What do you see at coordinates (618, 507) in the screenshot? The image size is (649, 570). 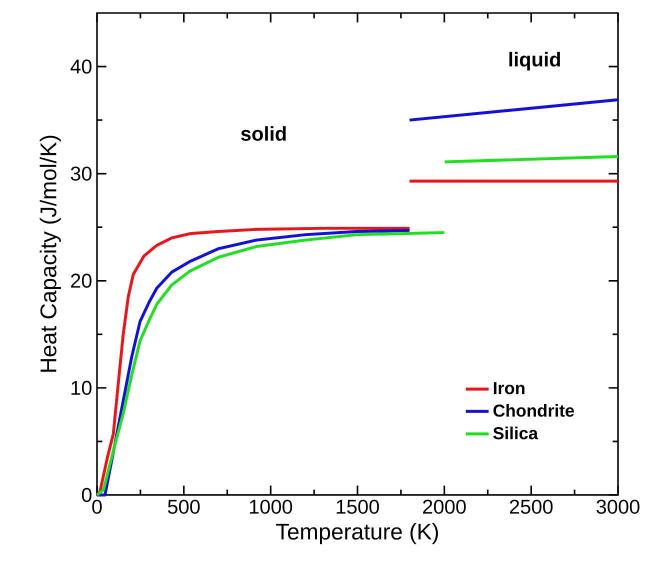 I see `x-tick-label: 3000` at bounding box center [618, 507].